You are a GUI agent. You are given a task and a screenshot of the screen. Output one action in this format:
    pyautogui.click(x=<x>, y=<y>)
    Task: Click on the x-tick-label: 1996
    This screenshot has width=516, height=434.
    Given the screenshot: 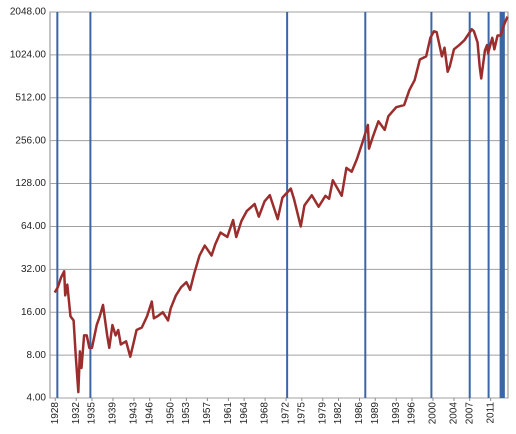 What is the action you would take?
    pyautogui.click(x=412, y=413)
    